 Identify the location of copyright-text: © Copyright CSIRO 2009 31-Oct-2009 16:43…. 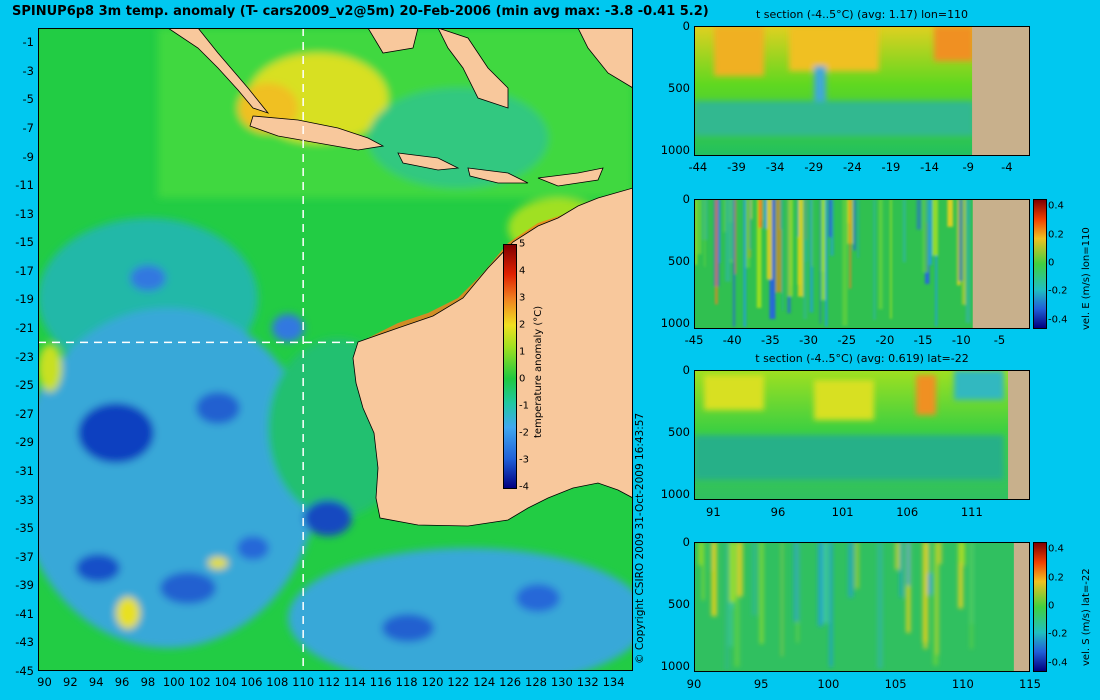
(640, 538).